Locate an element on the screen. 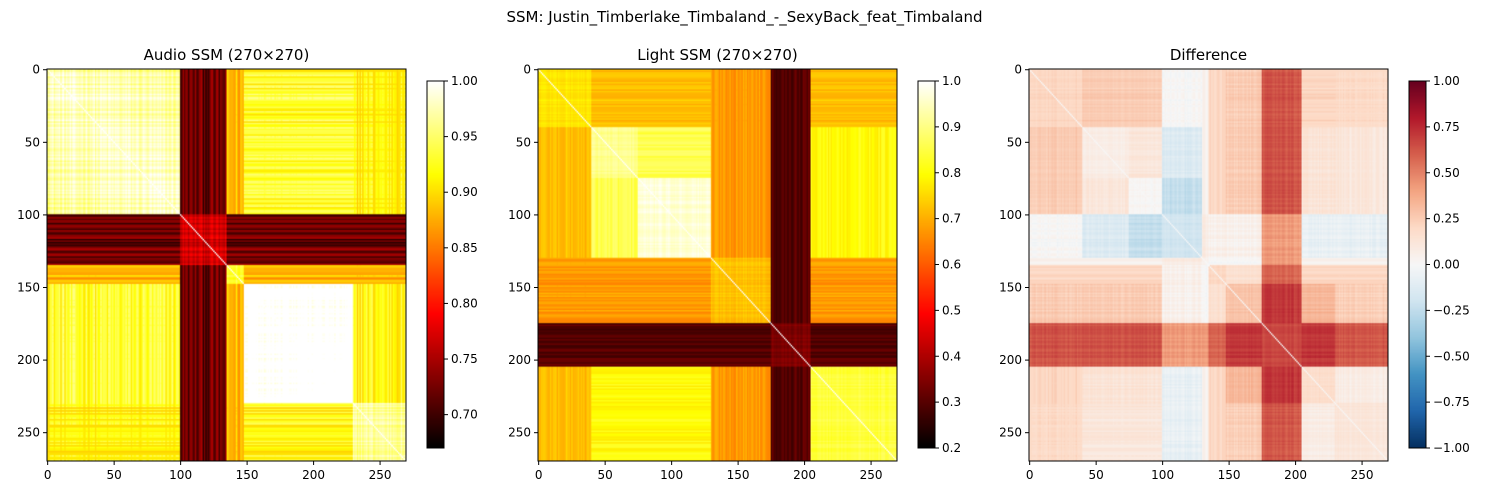  light-y-tick-label: 250 is located at coordinates (519, 433).